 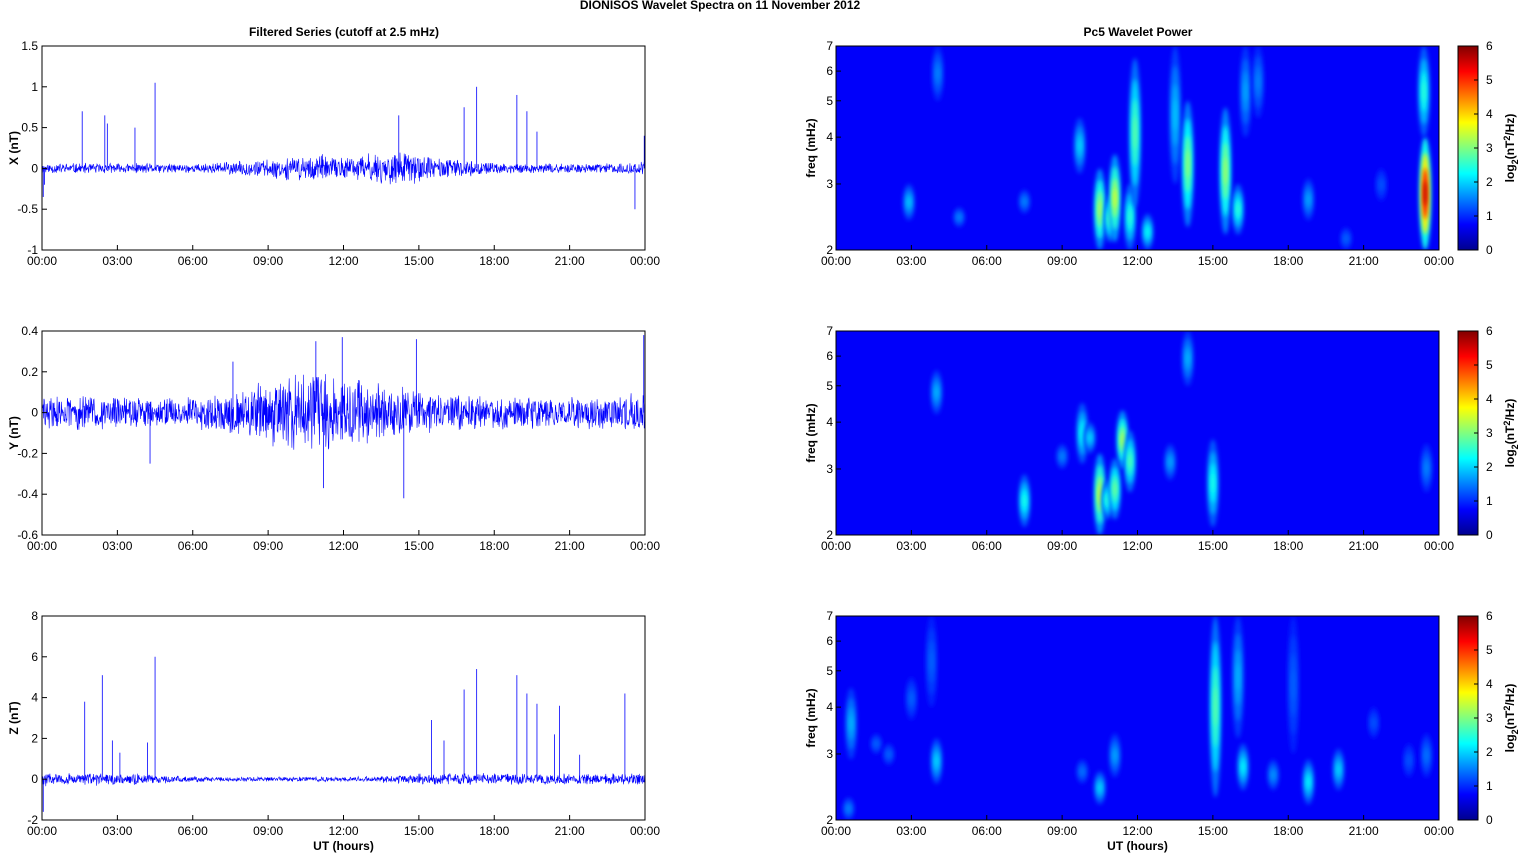 What do you see at coordinates (811, 432) in the screenshot?
I see `y-axis-label: freq (mHz)` at bounding box center [811, 432].